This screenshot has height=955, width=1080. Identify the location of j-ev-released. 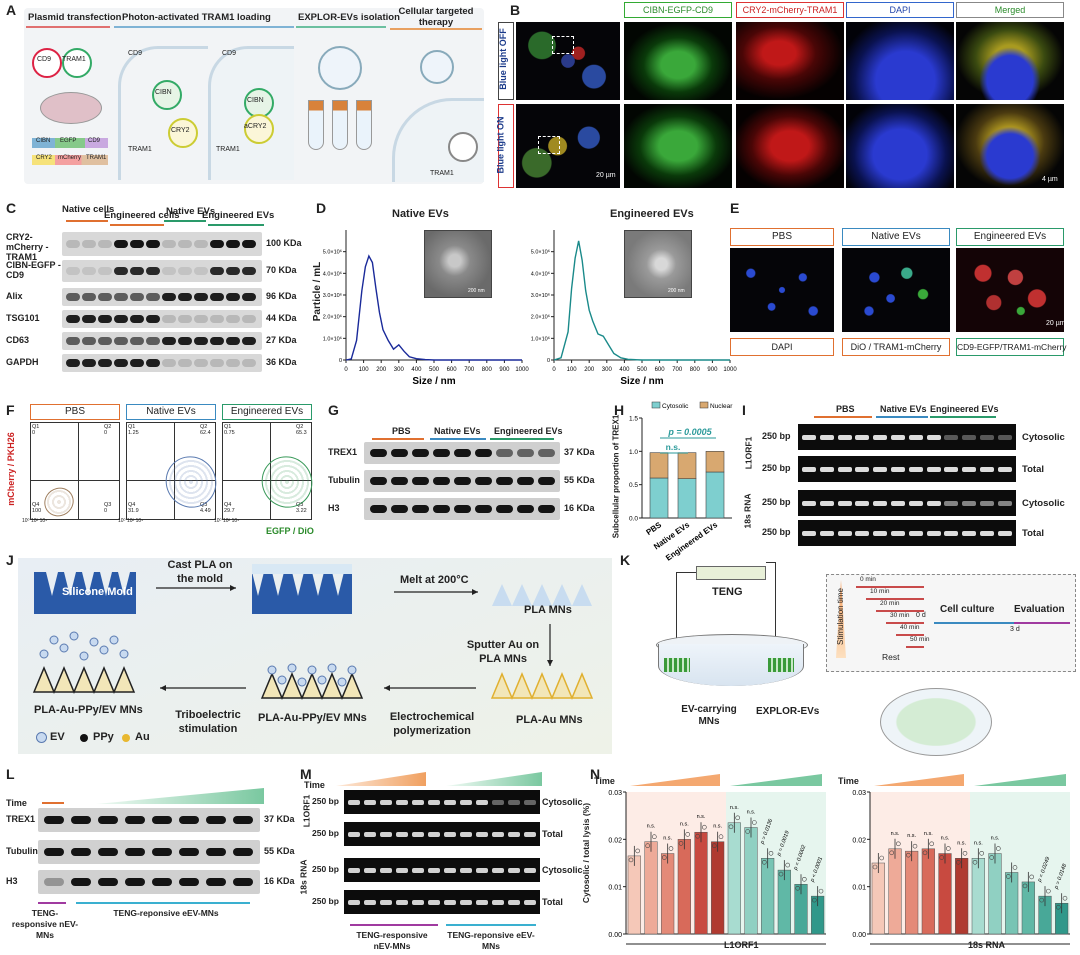
(44, 654).